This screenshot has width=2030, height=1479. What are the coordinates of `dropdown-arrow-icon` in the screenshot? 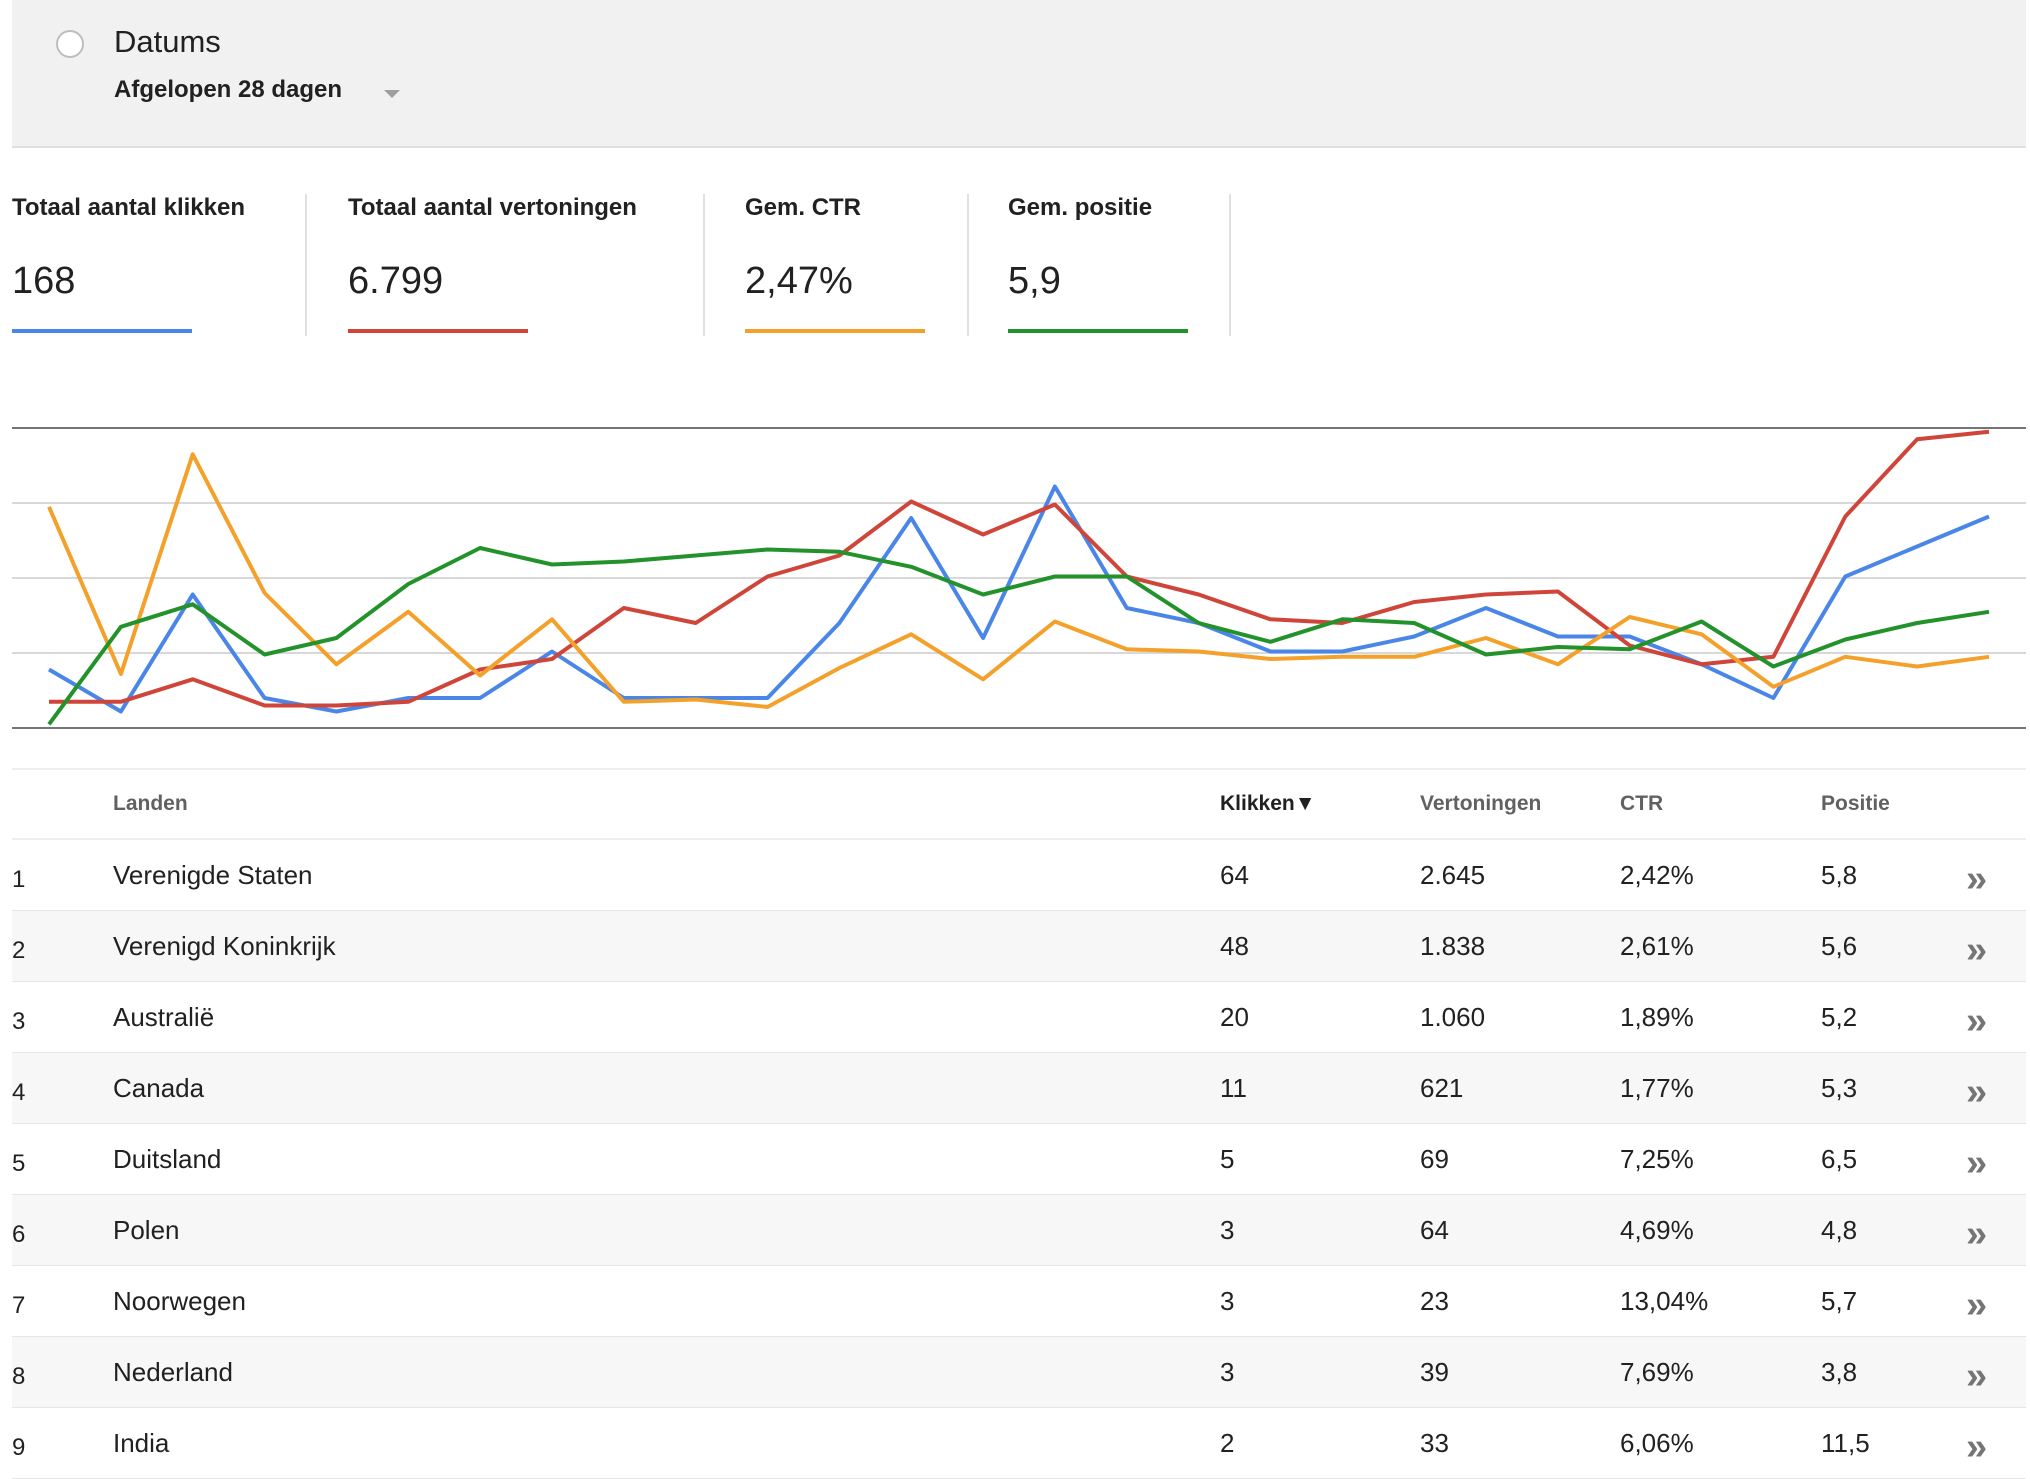 It's located at (392, 94).